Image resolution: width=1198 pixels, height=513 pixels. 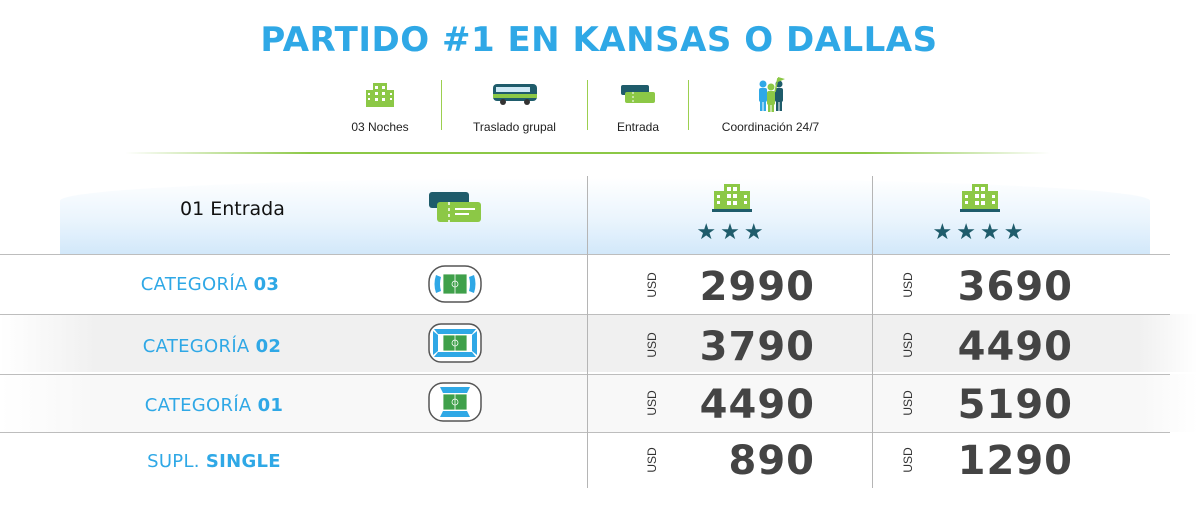 What do you see at coordinates (757, 347) in the screenshot?
I see `price-3-star: 3790` at bounding box center [757, 347].